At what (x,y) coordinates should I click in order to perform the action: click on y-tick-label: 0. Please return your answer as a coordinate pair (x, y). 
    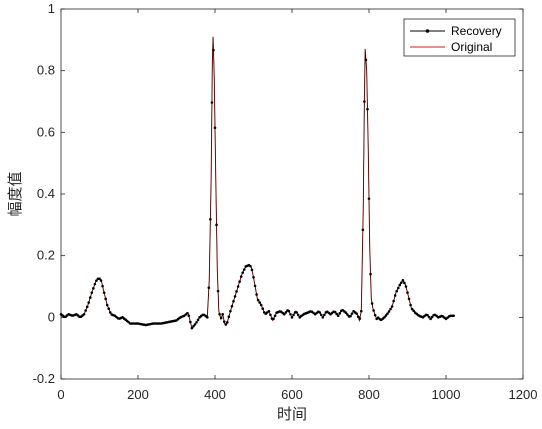
    Looking at the image, I should click on (51, 316).